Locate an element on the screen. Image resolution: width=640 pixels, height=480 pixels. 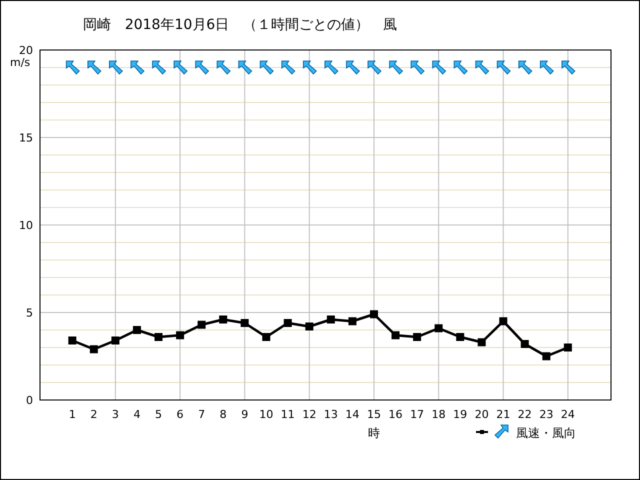
x-tick-label: 10 is located at coordinates (266, 414).